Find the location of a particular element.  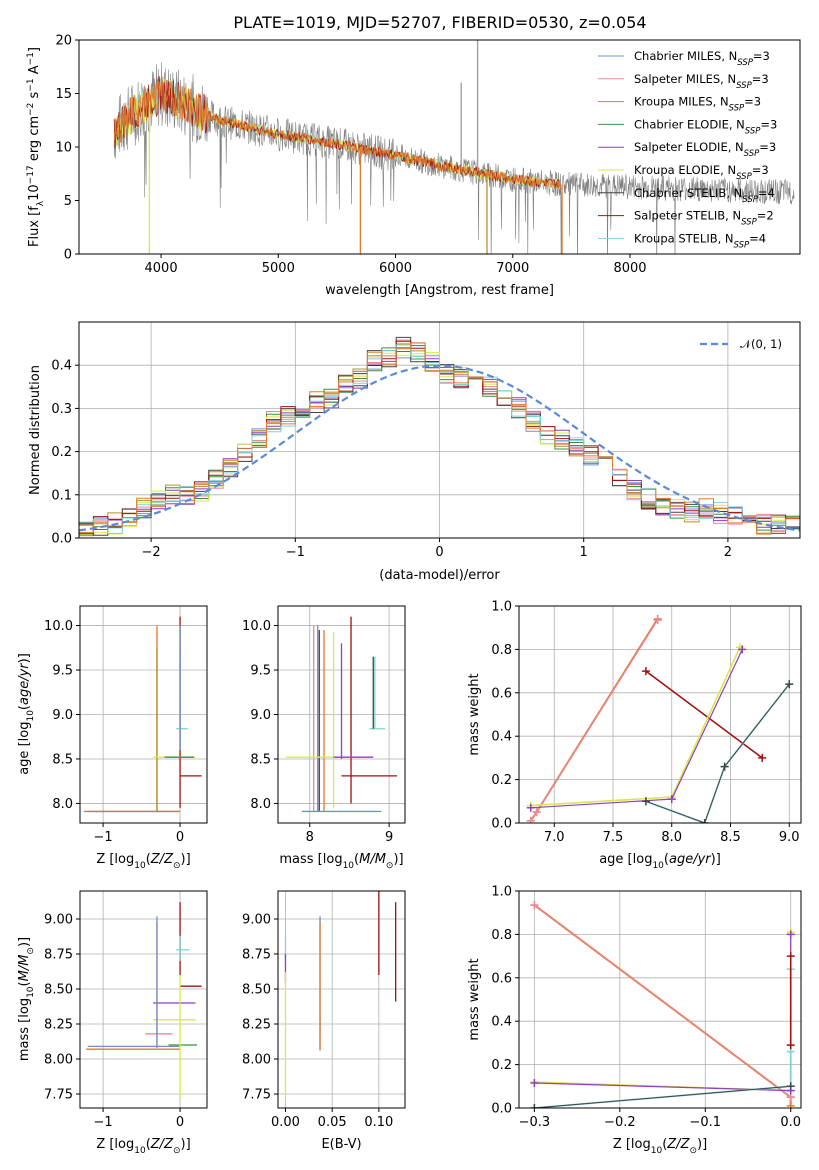

mass-vs-EBV-panel-ytick-label: 9.00 is located at coordinates (256, 920).